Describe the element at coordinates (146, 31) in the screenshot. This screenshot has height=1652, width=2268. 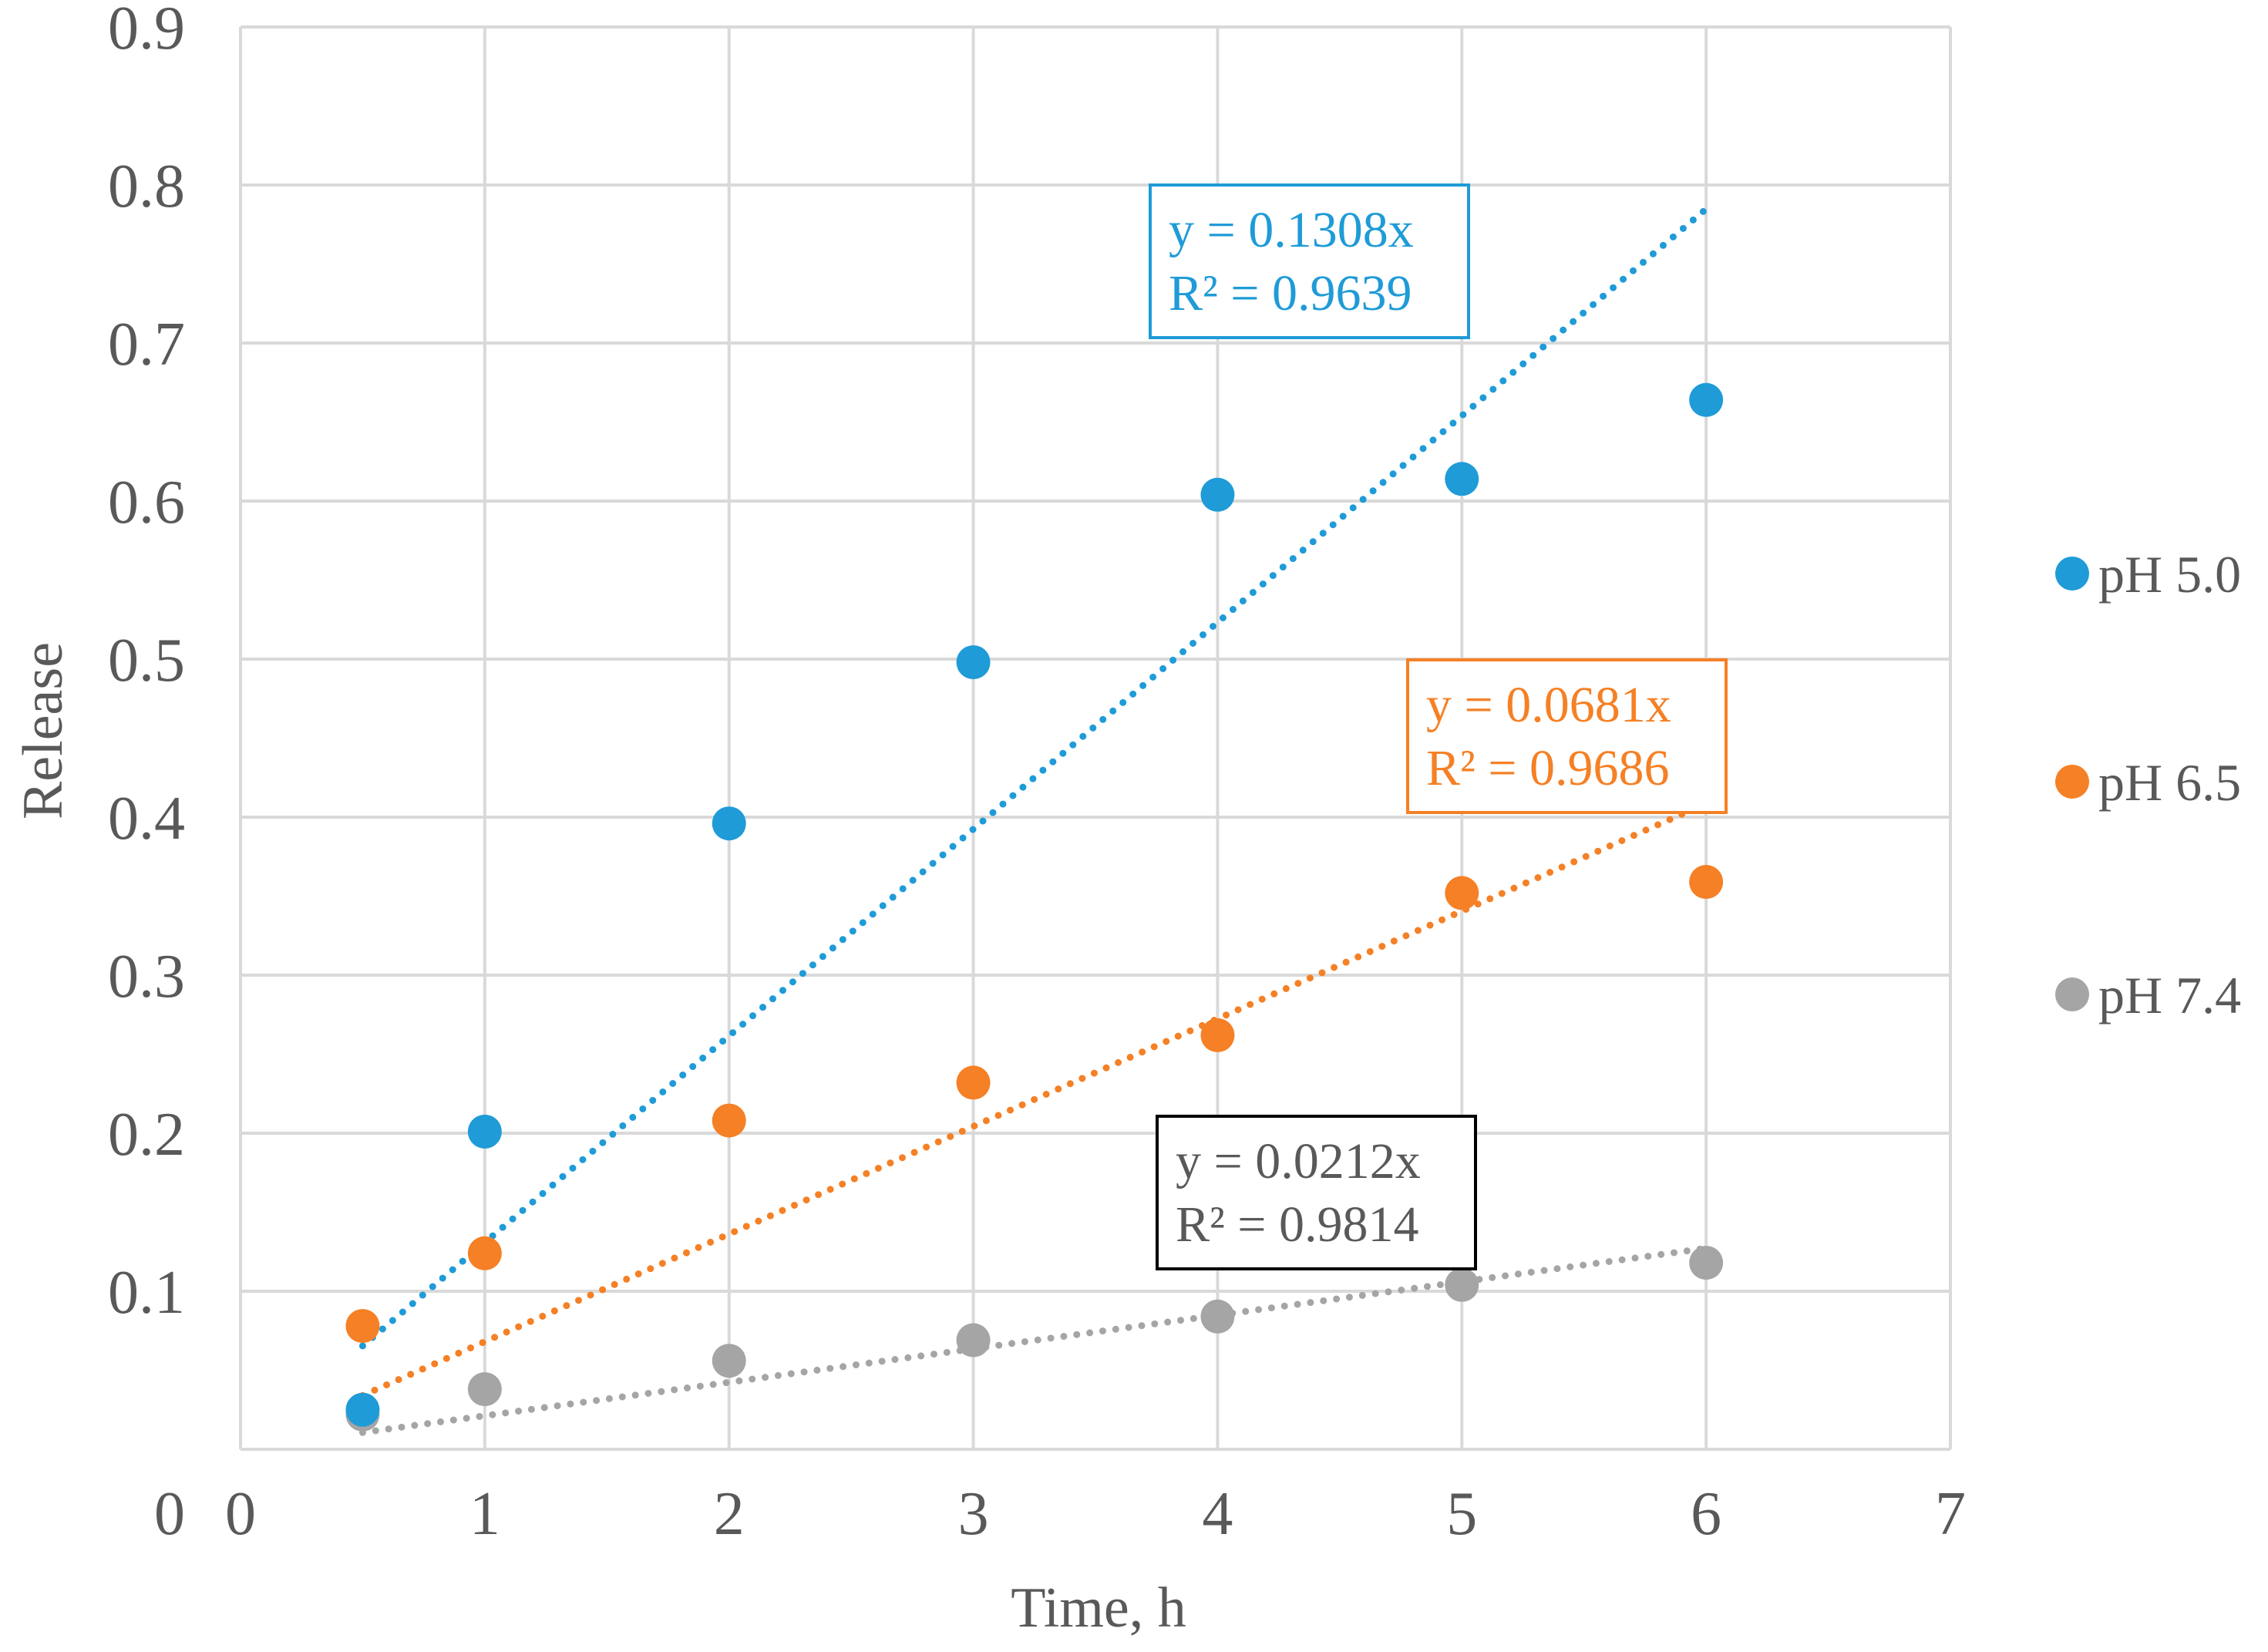
I see `y-tick-label: 0.9` at that location.